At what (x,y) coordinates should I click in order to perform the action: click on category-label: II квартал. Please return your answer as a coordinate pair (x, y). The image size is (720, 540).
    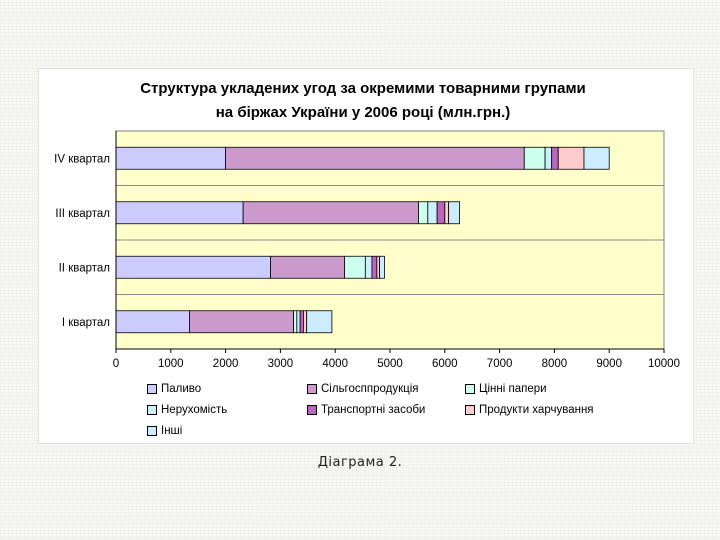
    Looking at the image, I should click on (84, 268).